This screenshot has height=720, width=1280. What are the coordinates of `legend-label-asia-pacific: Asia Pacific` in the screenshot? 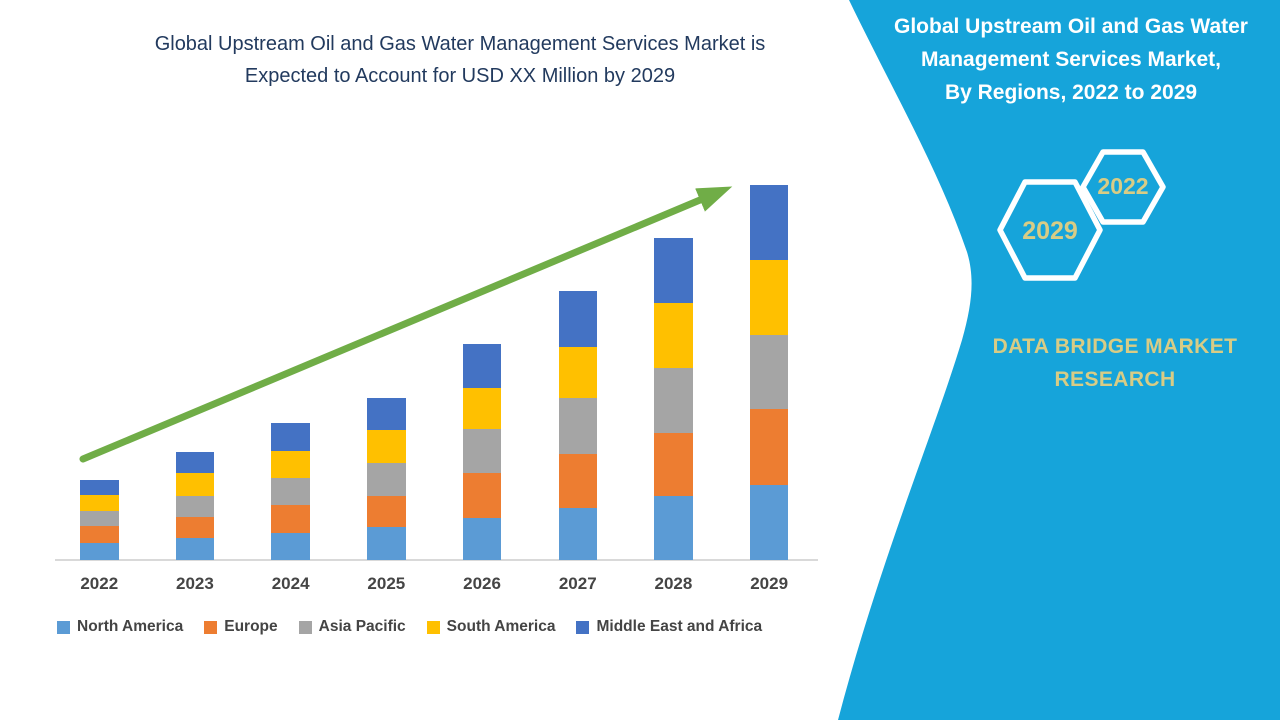 It's located at (362, 626).